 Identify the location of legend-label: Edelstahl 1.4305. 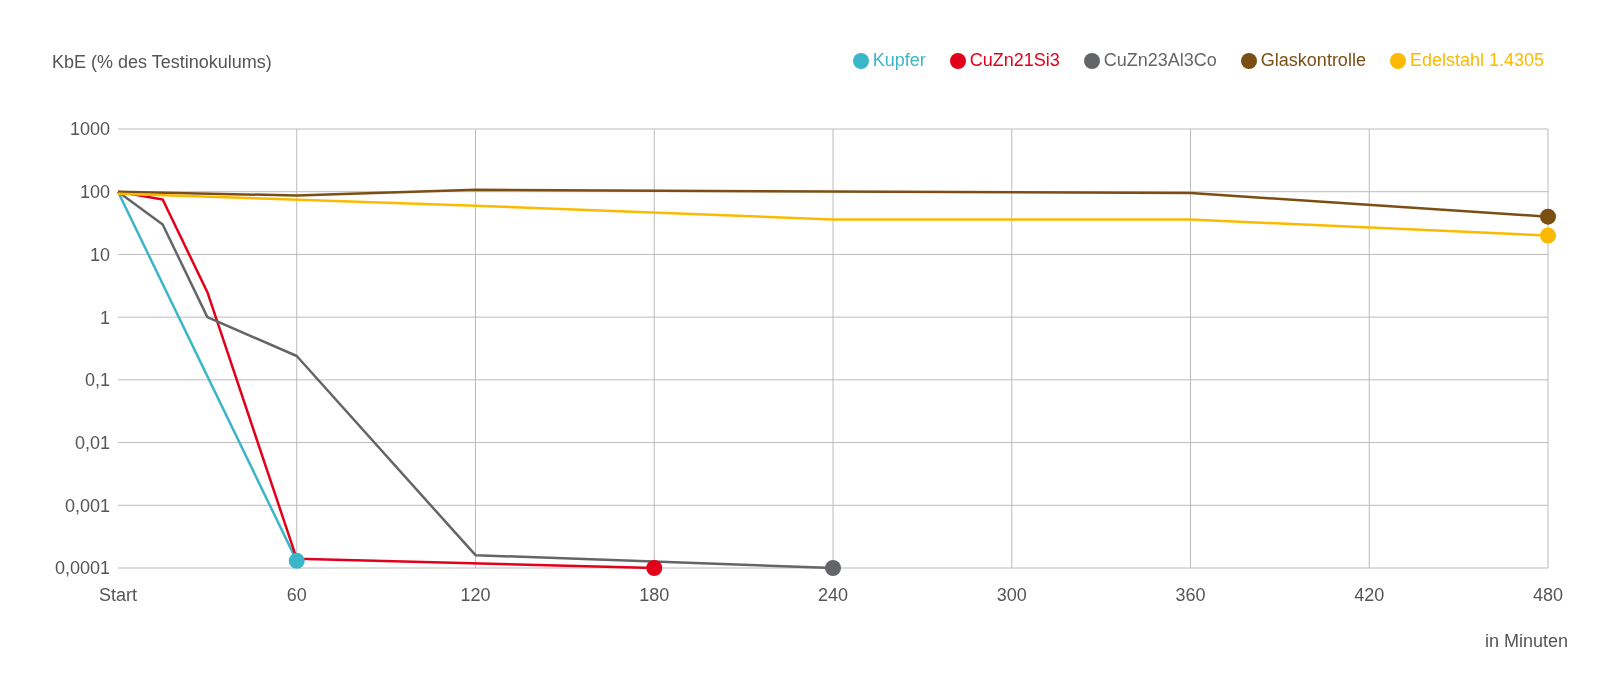
(1476, 60).